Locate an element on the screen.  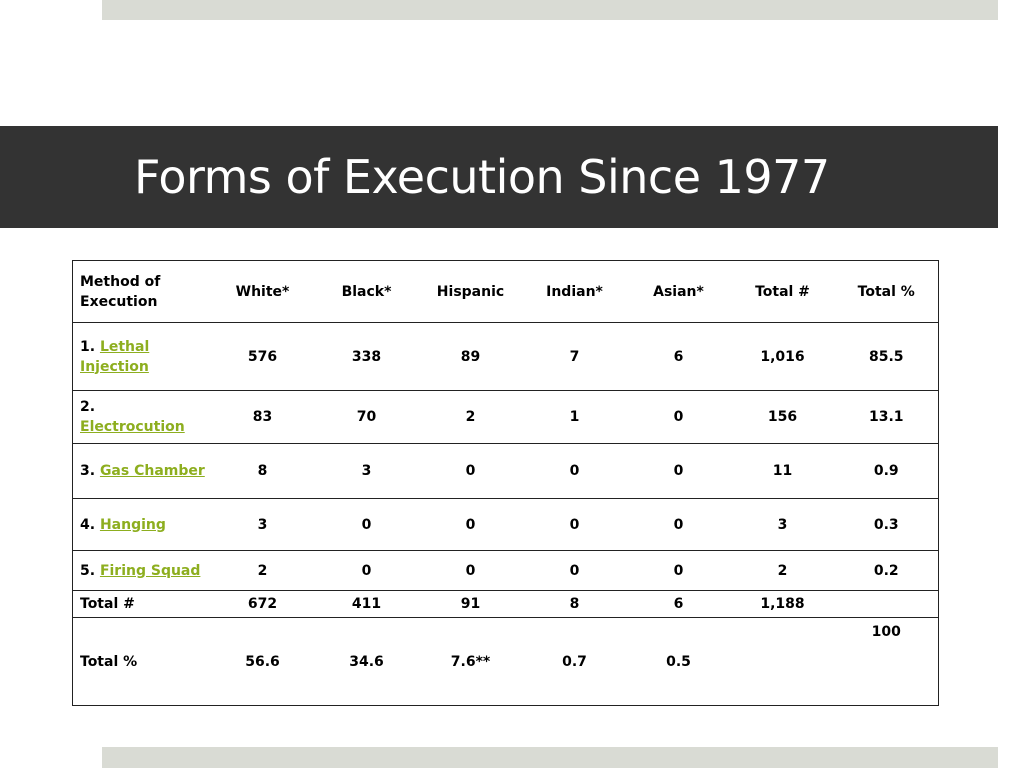
cell-total-count is located at coordinates (782, 661).